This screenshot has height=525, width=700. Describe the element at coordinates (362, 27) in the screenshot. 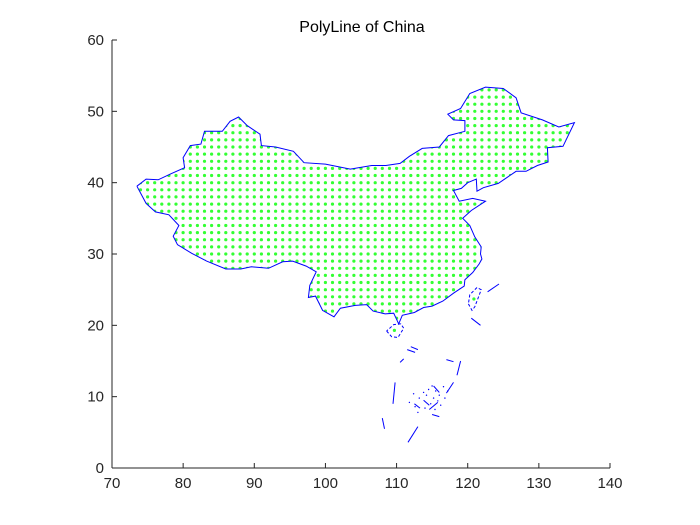

I see `chart-title: PolyLine of China` at that location.